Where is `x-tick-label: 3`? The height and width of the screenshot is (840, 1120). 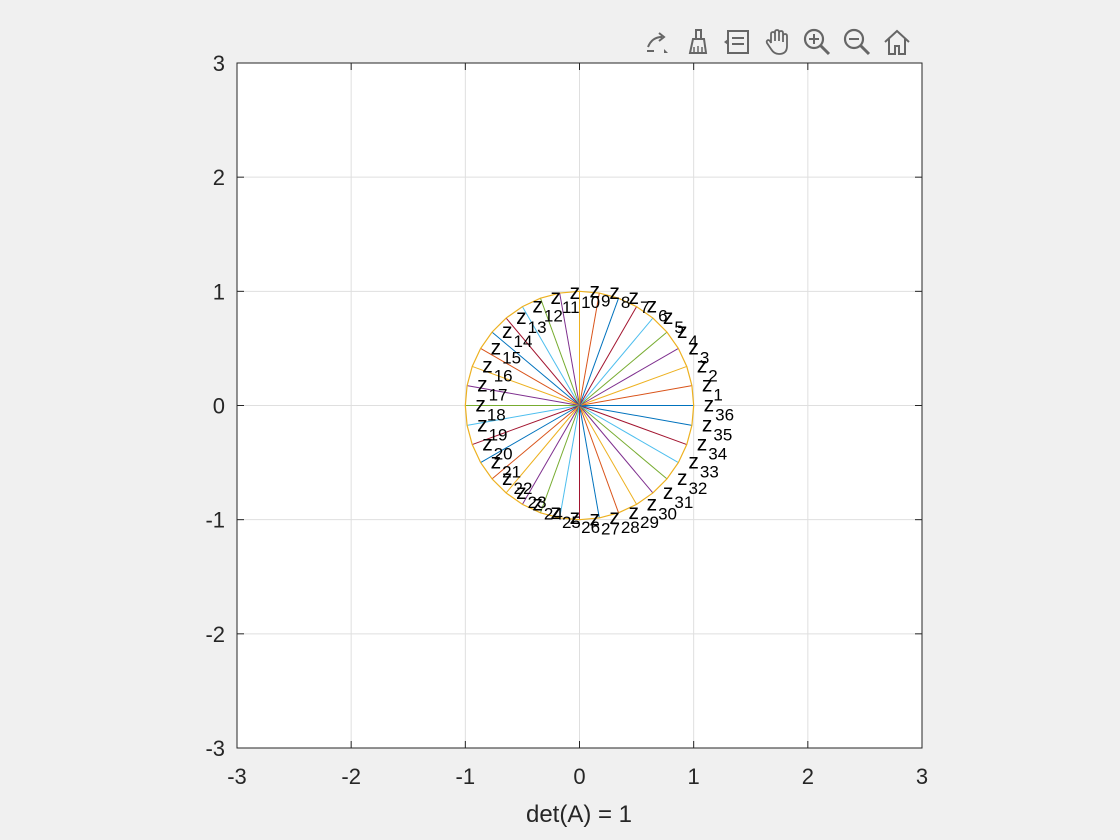
x-tick-label: 3 is located at coordinates (922, 776).